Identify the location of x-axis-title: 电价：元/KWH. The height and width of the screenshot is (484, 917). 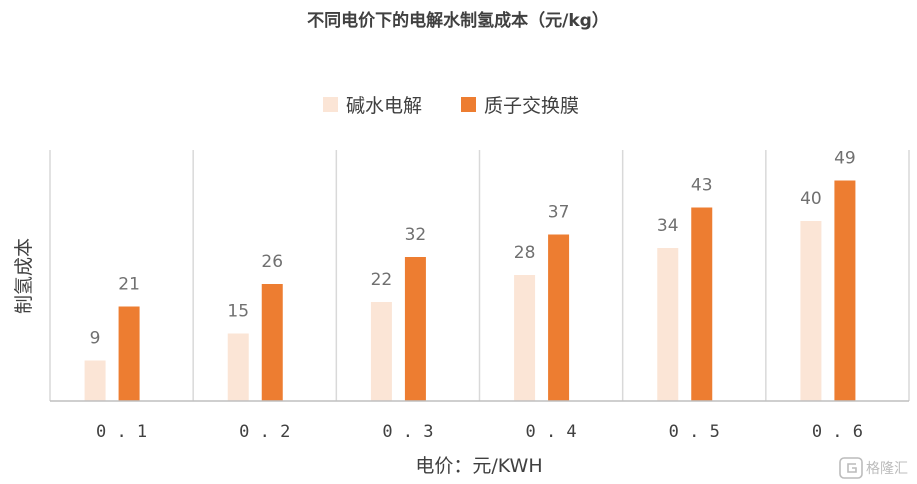
(478, 466).